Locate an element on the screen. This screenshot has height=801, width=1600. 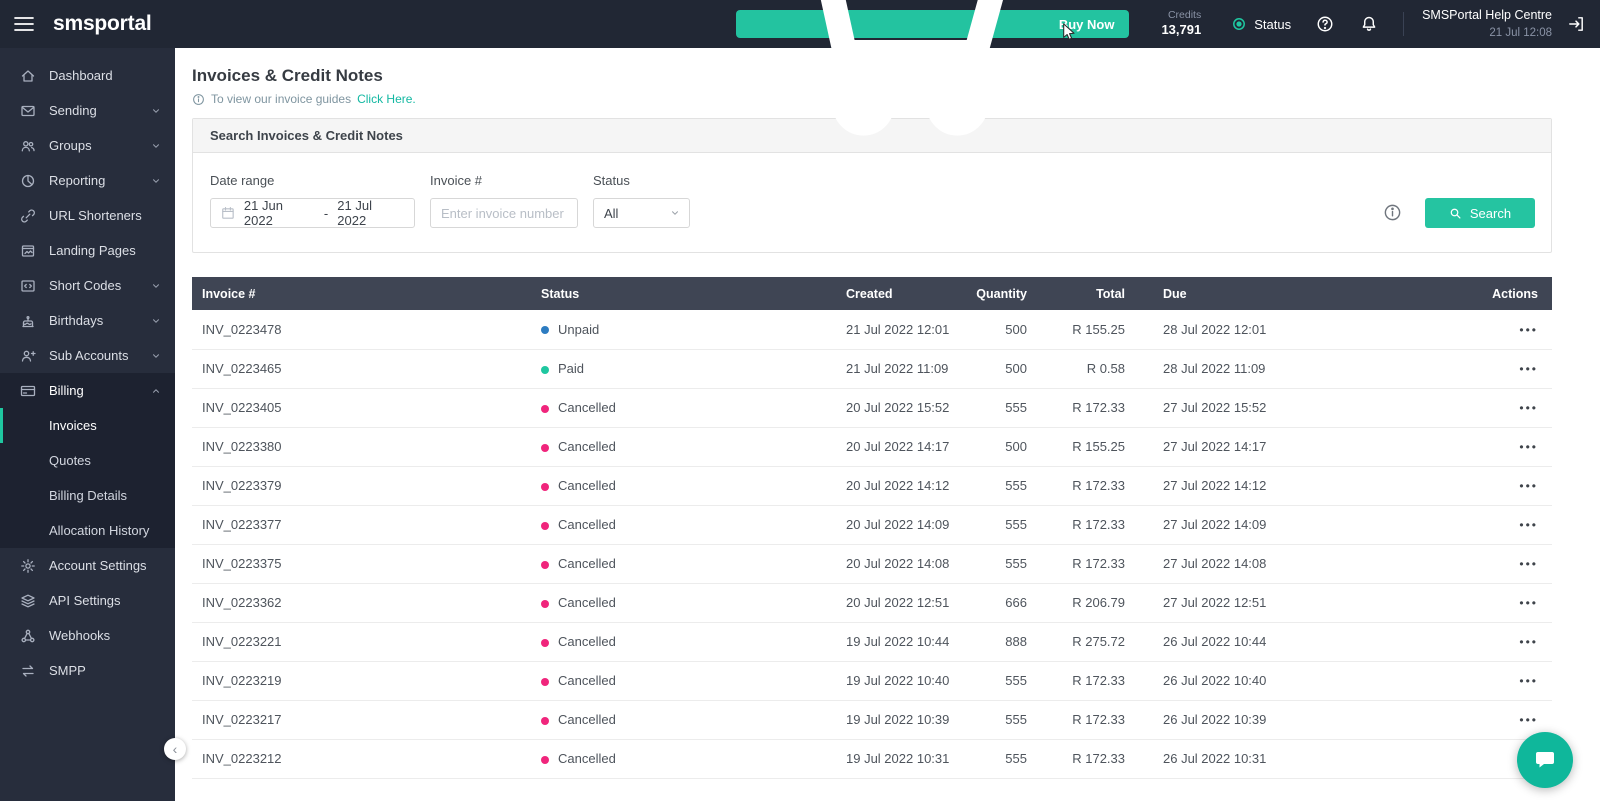
sidebar-item-account-settings: Account Settings is located at coordinates (87, 565).